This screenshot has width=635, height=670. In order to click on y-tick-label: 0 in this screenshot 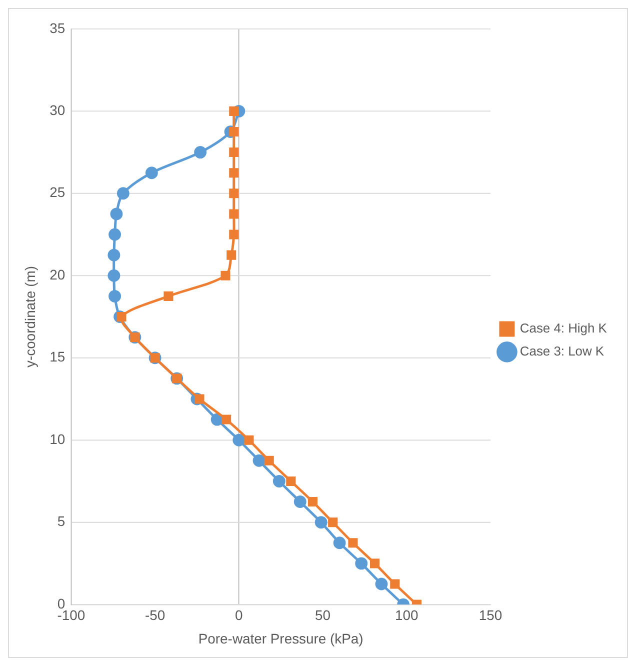, I will do `click(61, 603)`.